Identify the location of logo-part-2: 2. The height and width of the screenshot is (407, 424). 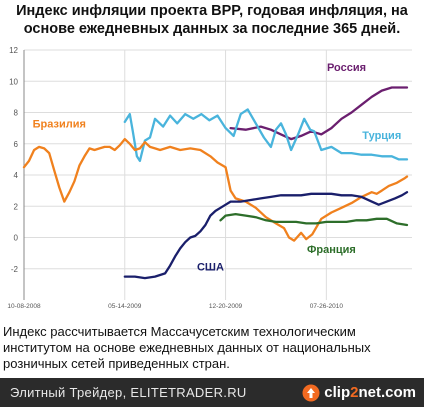
(354, 392).